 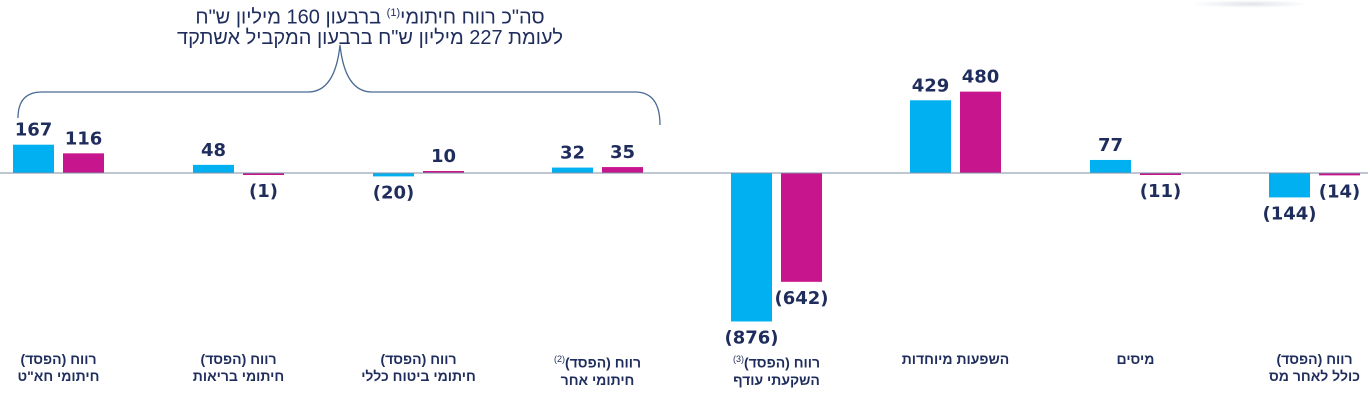 I want to click on category-label-line-2: חיתומי בריאות, so click(x=238, y=376).